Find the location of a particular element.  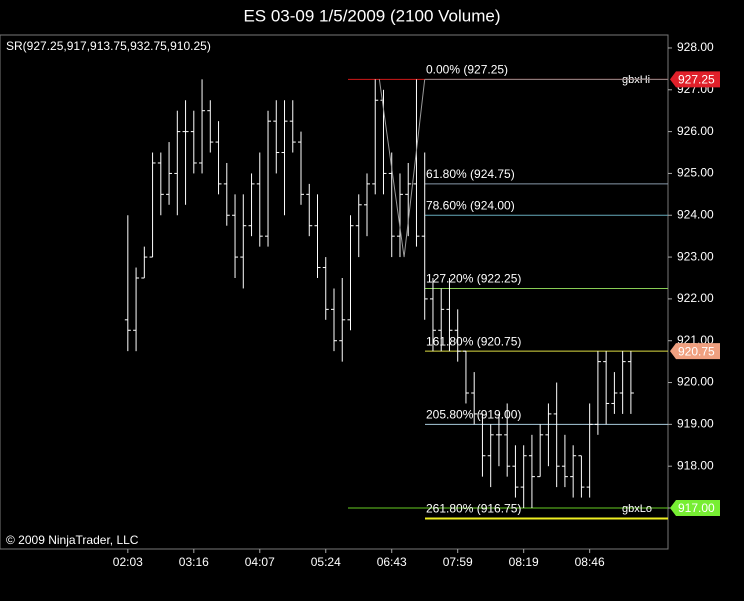

y-tick-label: 919.00 is located at coordinates (695, 424).